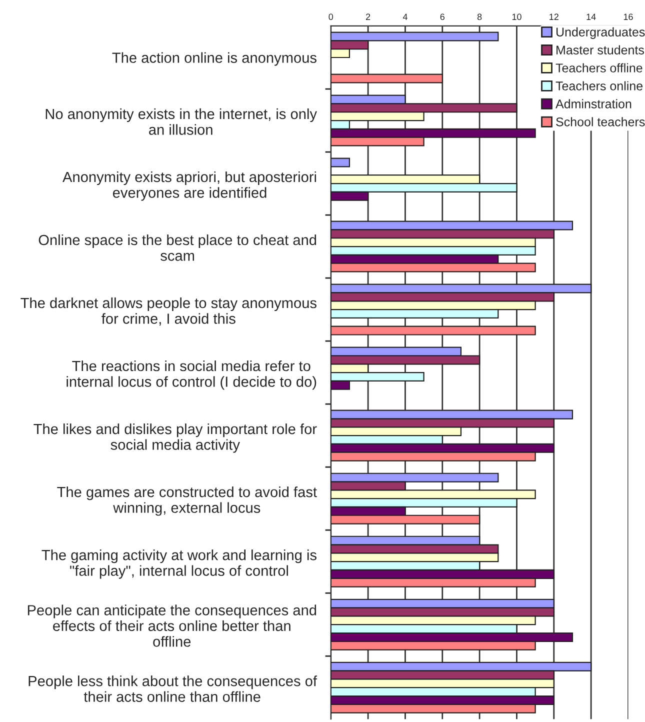  I want to click on y-tick-label: The reactions in social media refer to internal locus of control (I decide to do), so click(191, 375).